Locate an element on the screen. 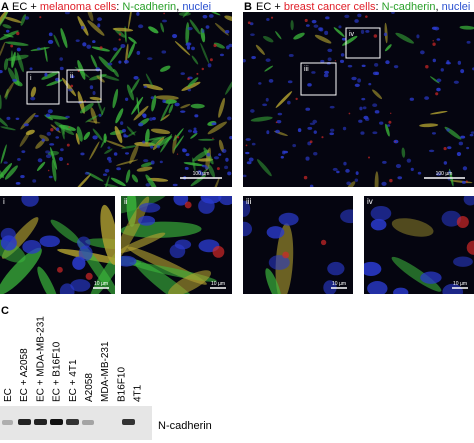  lane-label: EC is located at coordinates (8, 395).